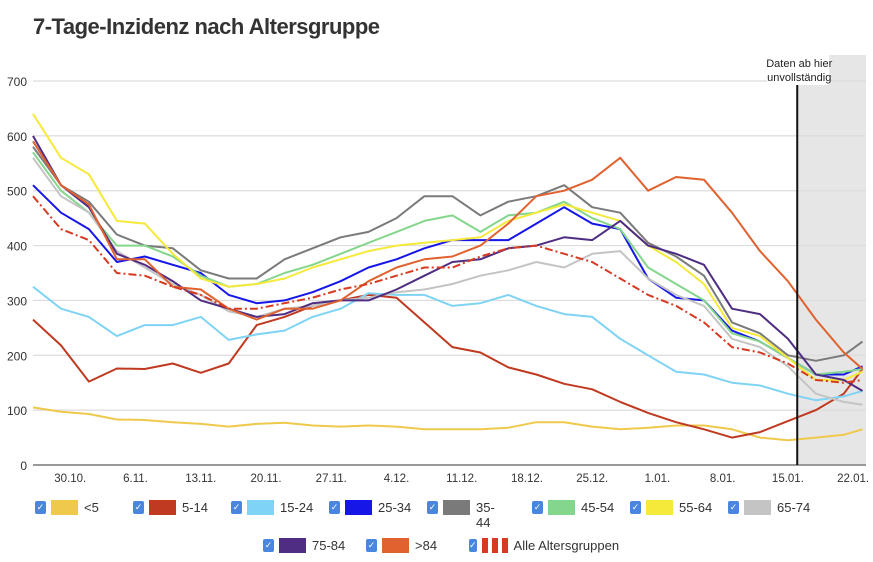  What do you see at coordinates (592, 479) in the screenshot?
I see `x-tick-label: 25.12.` at bounding box center [592, 479].